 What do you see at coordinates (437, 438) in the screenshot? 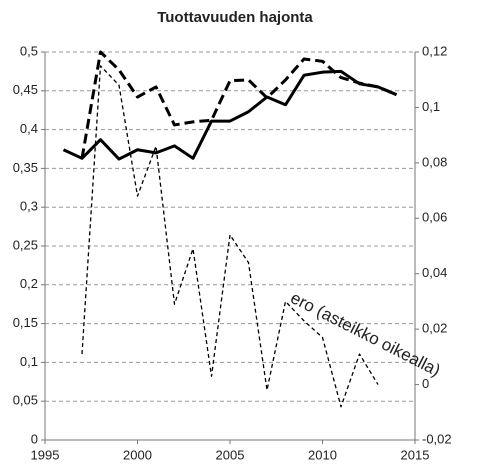
I see `y2-tick-label: -0,02` at bounding box center [437, 438].